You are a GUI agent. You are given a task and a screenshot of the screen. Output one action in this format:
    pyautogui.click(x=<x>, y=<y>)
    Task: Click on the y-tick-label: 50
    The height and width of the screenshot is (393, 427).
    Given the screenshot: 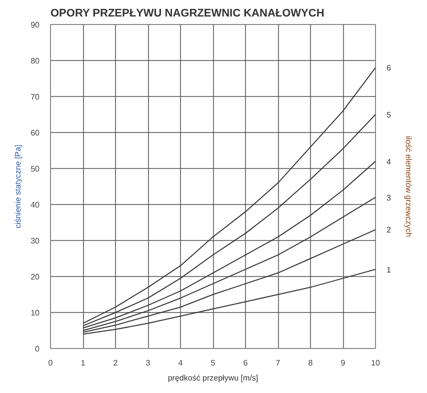 What is the action you would take?
    pyautogui.click(x=35, y=169)
    